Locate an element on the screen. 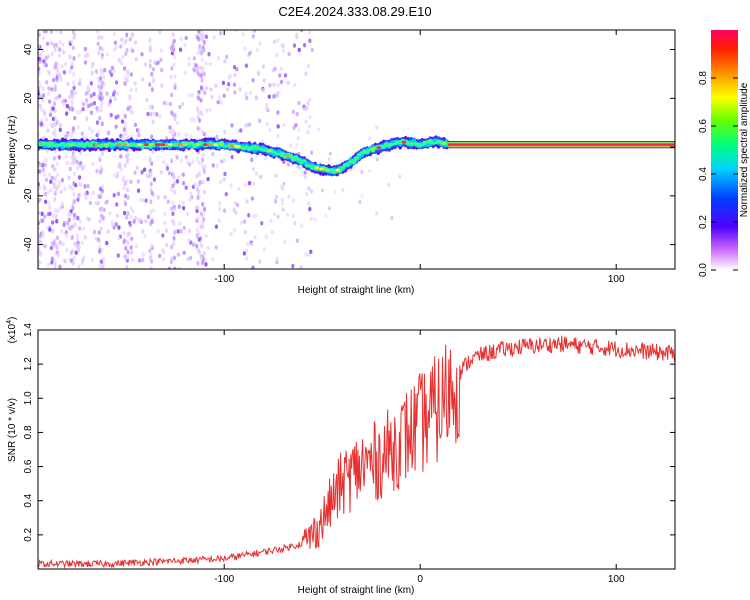 The height and width of the screenshot is (600, 750). snr-x-label: Height of straight line (km) is located at coordinates (356, 590).